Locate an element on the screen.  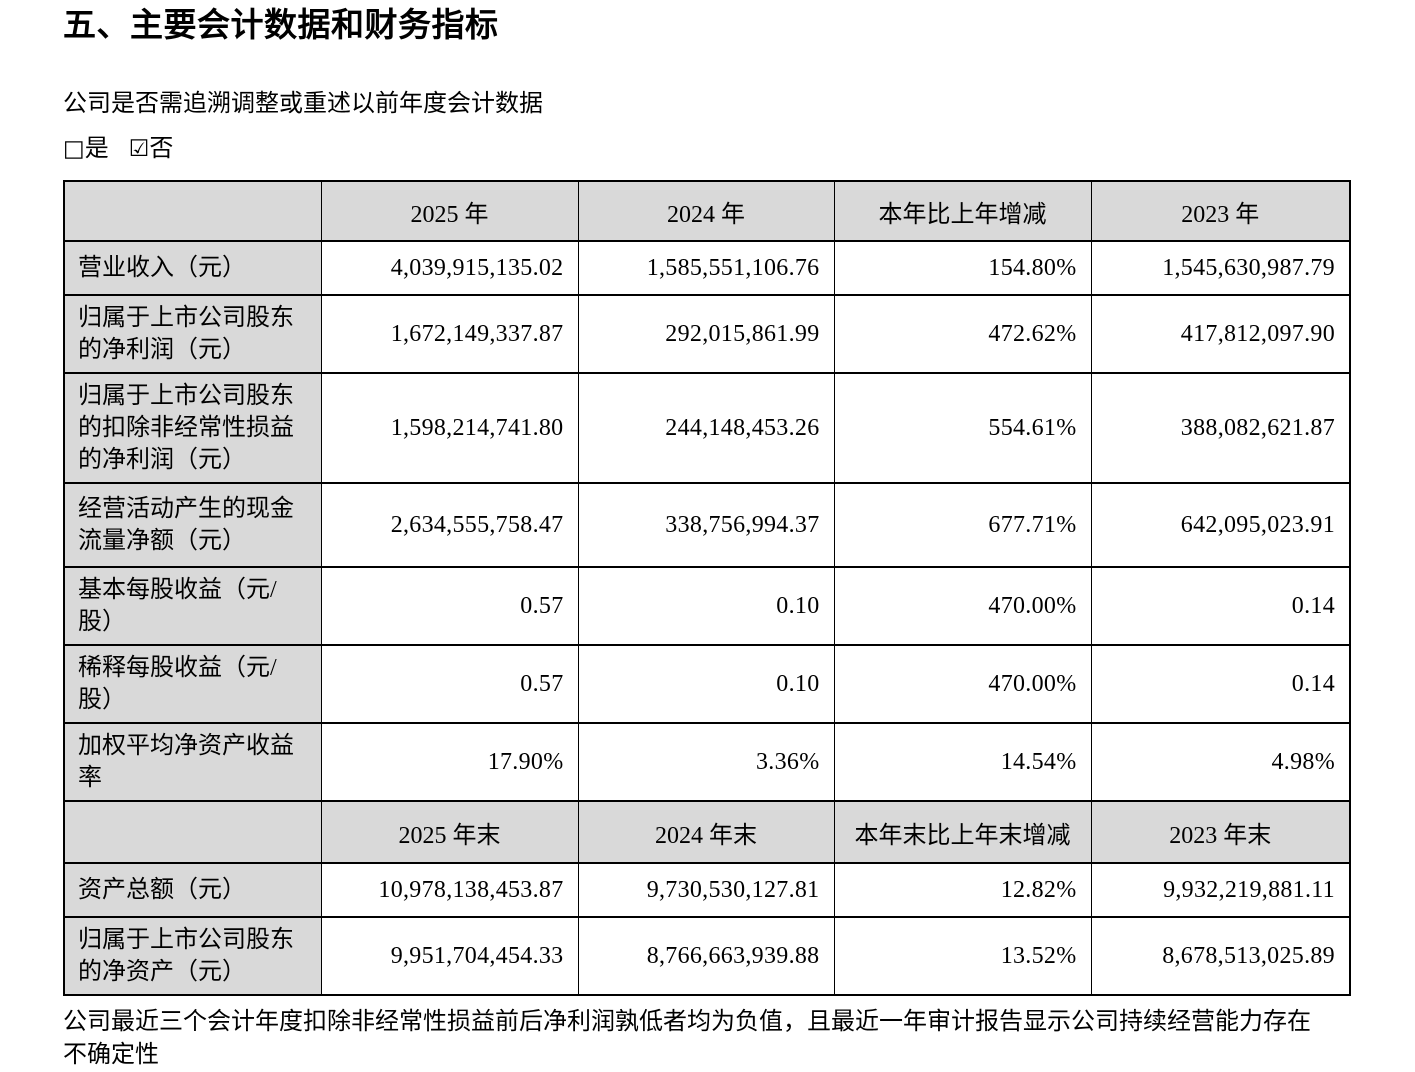
row-diluted-eps: 稀释每股收益（元/股） 0.57 0.10 470.00% 0.14 is located at coordinates (707, 684).